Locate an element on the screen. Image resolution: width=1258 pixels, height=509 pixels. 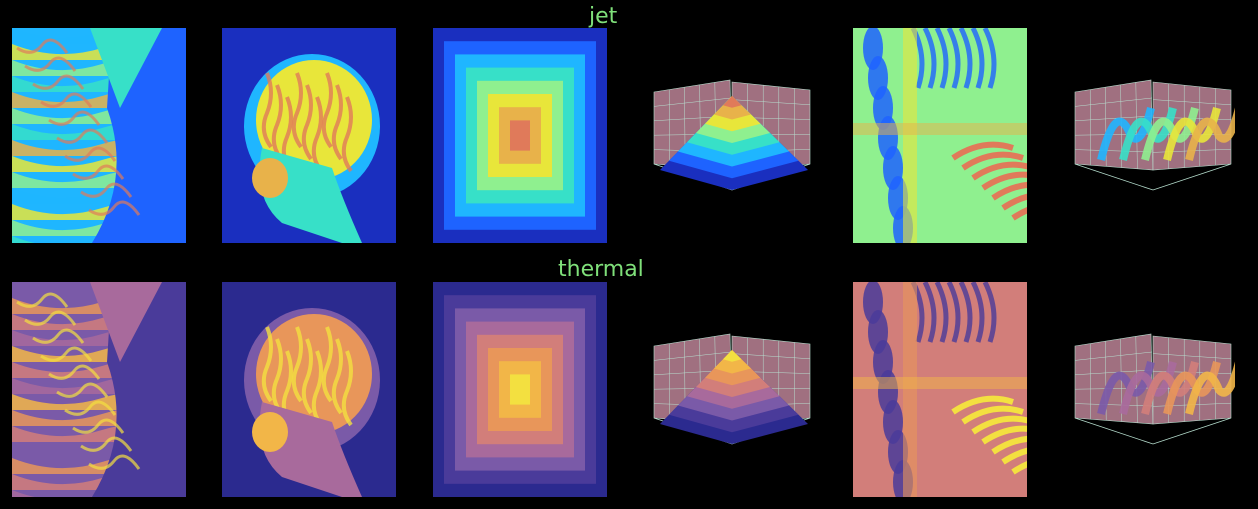
thermal-pyramid-surface-3d is located at coordinates (732, 390).